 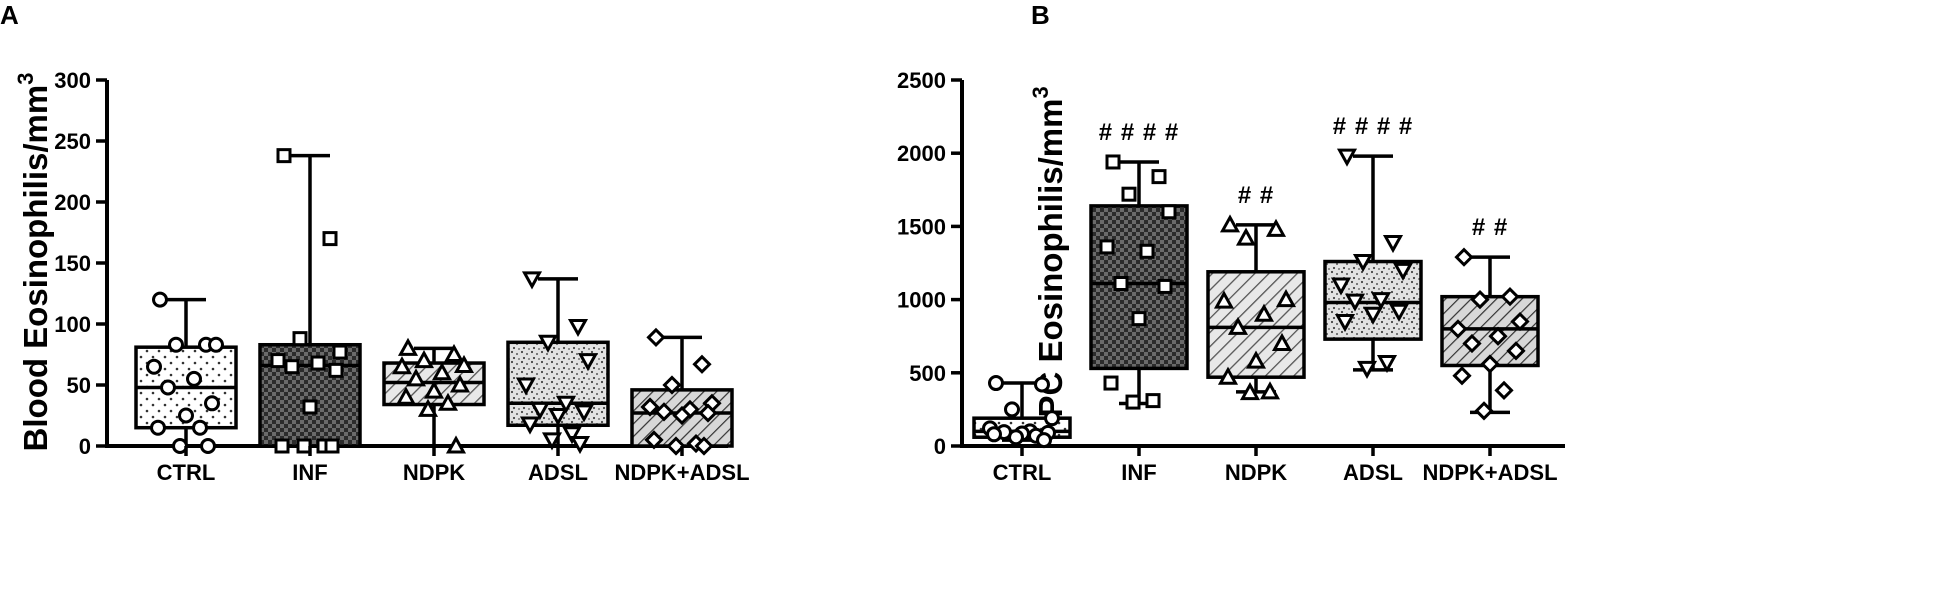 What do you see at coordinates (35, 268) in the screenshot?
I see `panel-a-y-axis-label: Blood Eosinophilis/mm` at bounding box center [35, 268].